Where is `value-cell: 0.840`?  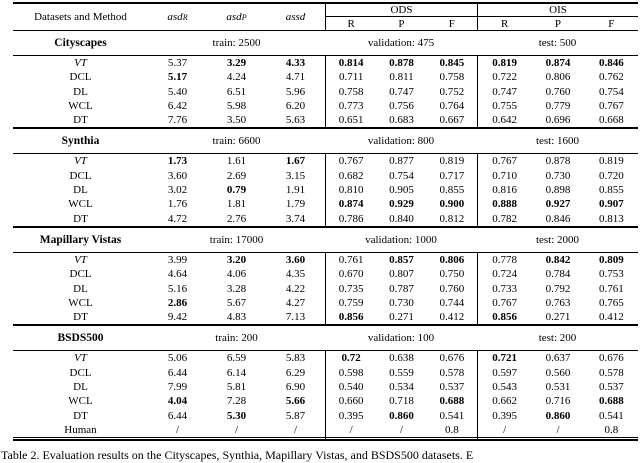
value-cell: 0.840 is located at coordinates (401, 218).